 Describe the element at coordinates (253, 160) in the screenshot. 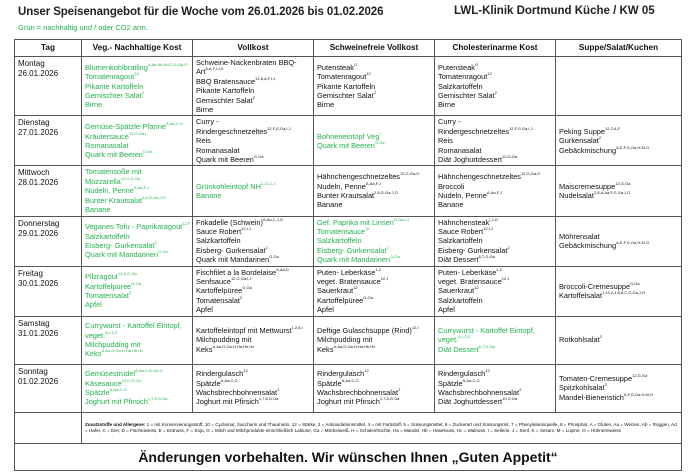

I see `menu-item: Quark mit BeerenG,Ga` at that location.